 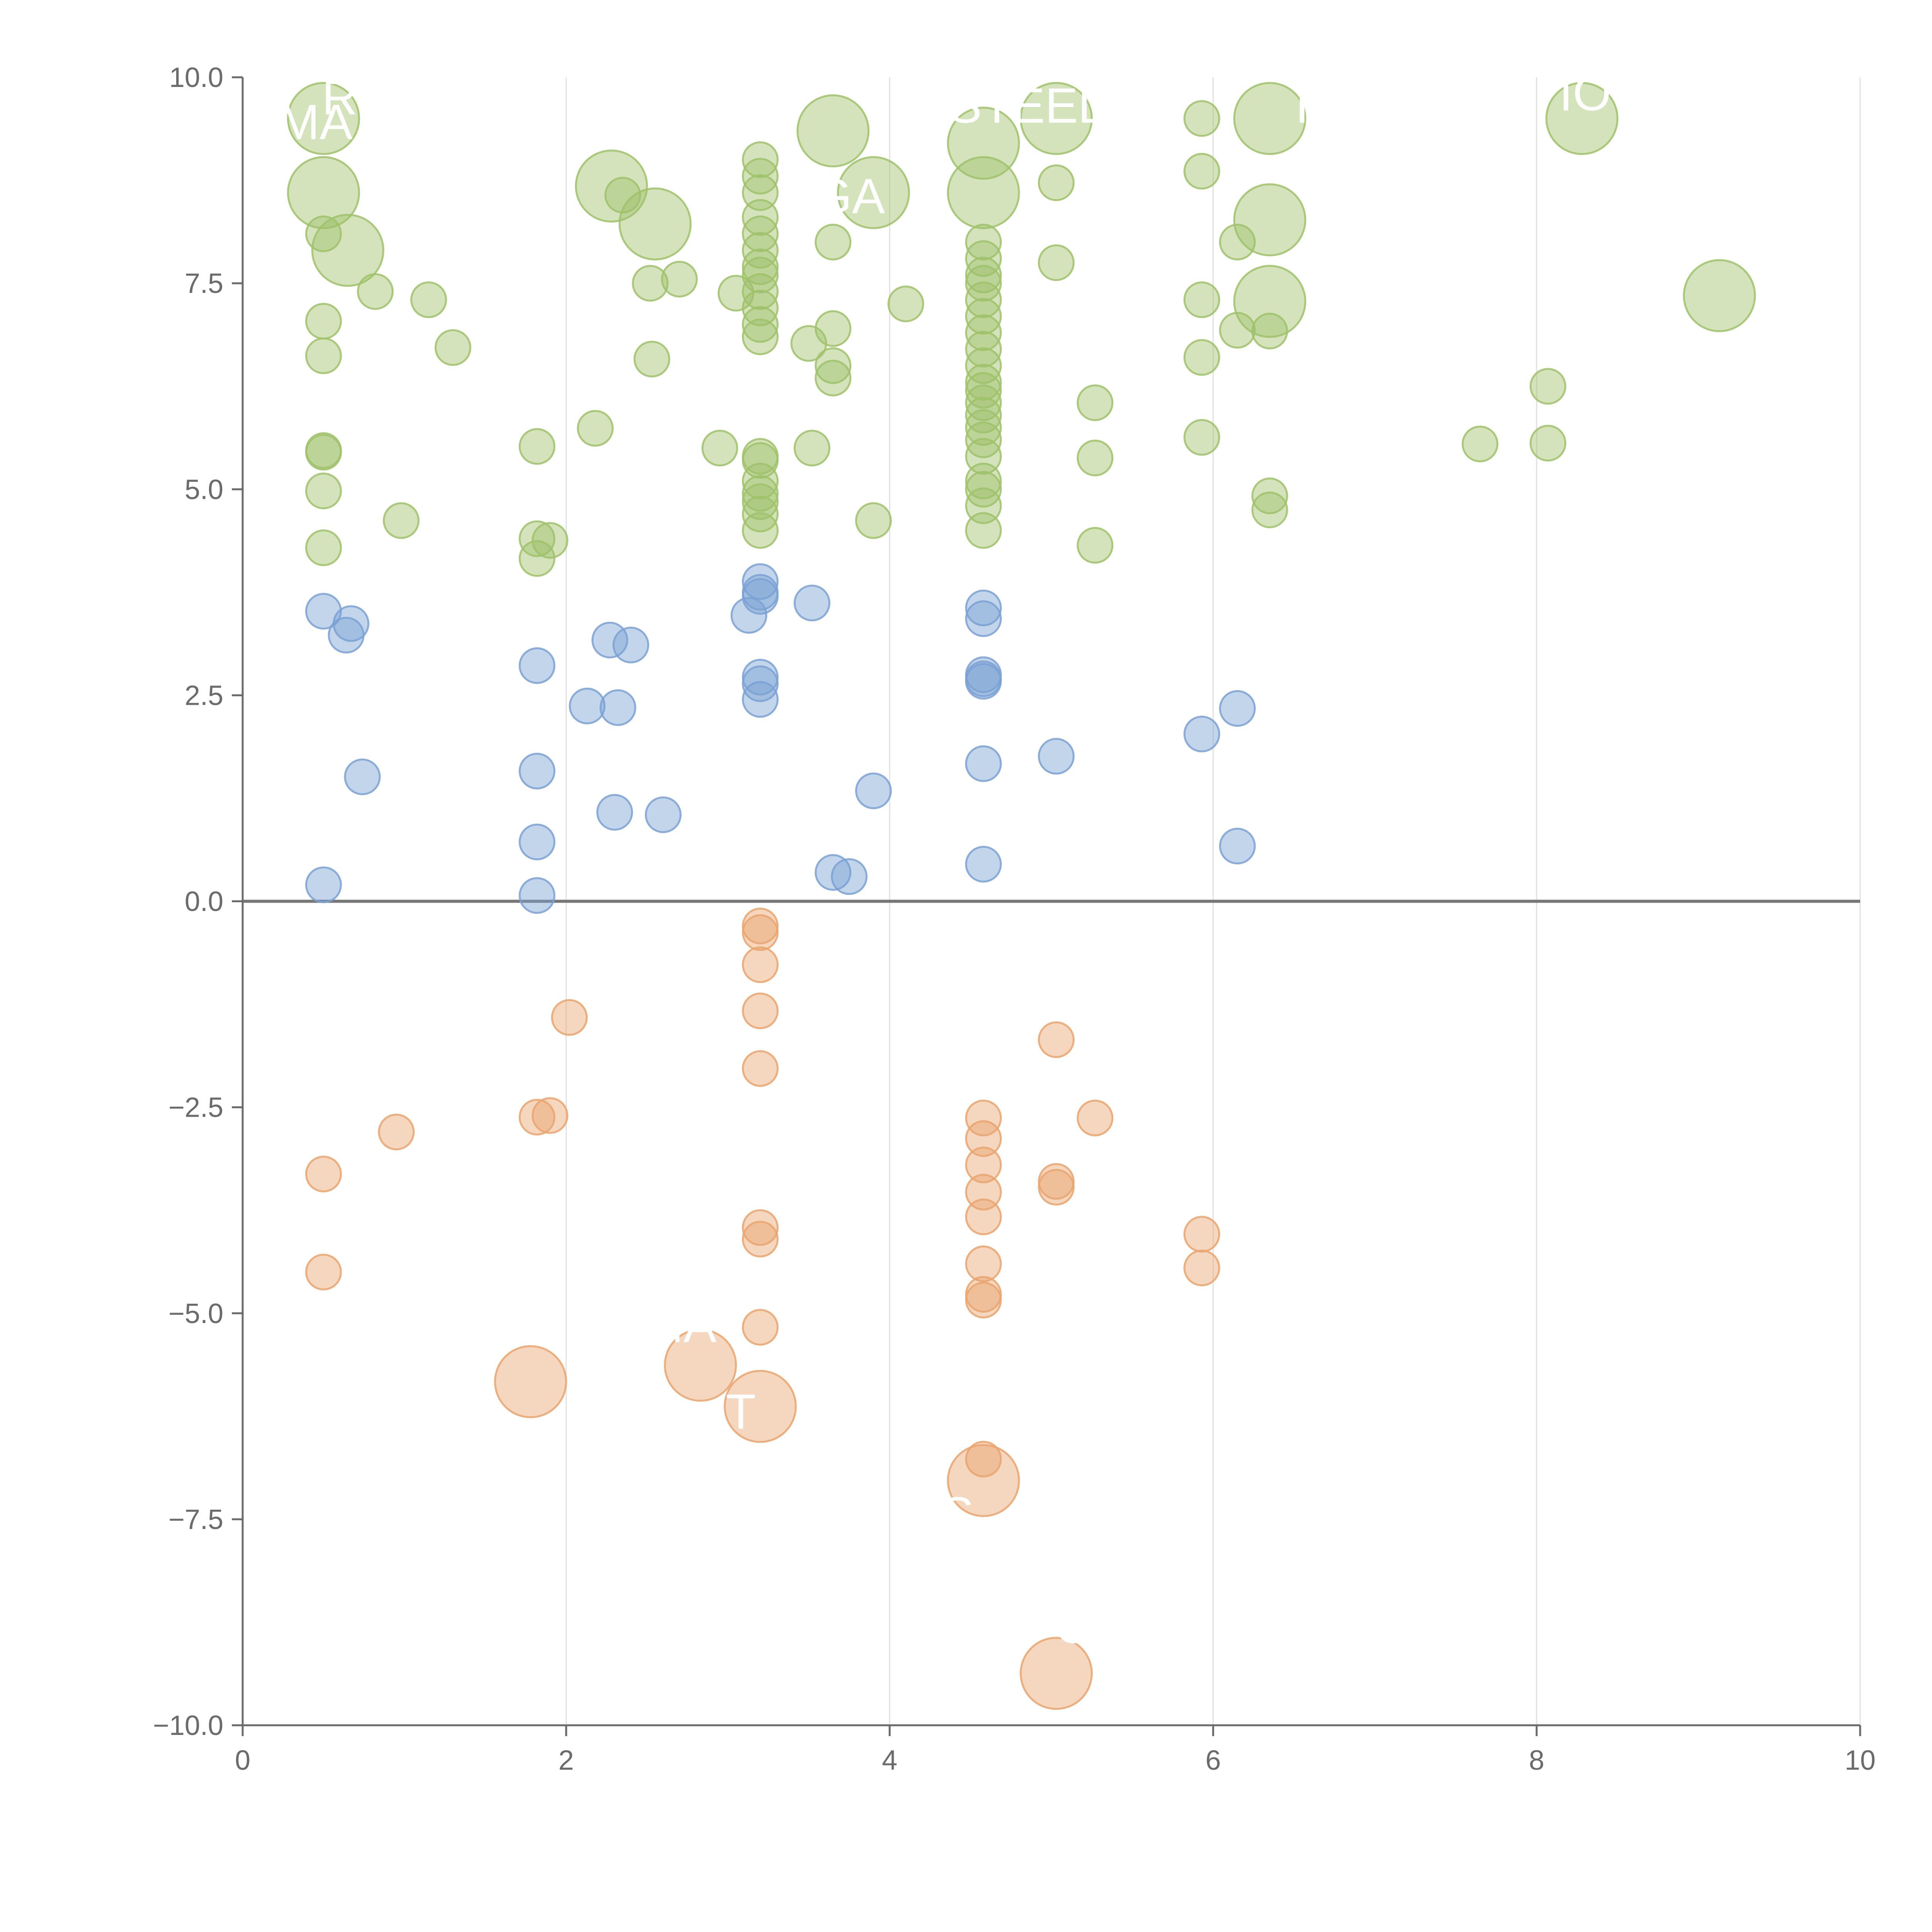 What do you see at coordinates (1072, 1627) in the screenshot?
I see `point-label: C` at bounding box center [1072, 1627].